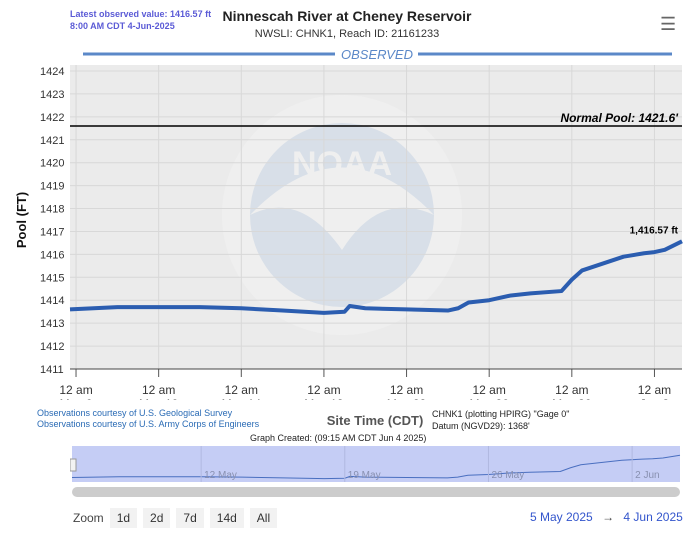 This screenshot has height=536, width=694. What do you see at coordinates (655, 398) in the screenshot?
I see `x-tick-label: Jun 3` at bounding box center [655, 398].